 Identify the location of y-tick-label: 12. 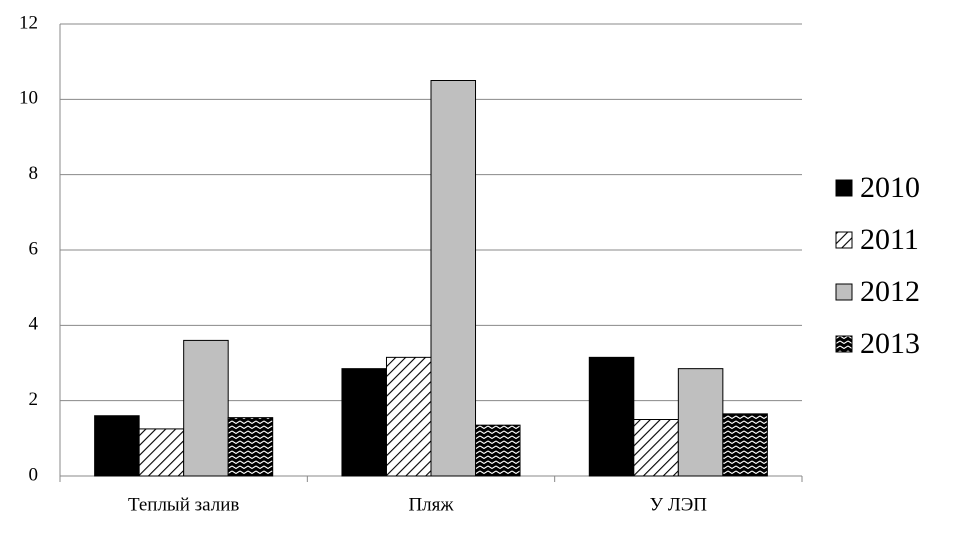
(28, 22).